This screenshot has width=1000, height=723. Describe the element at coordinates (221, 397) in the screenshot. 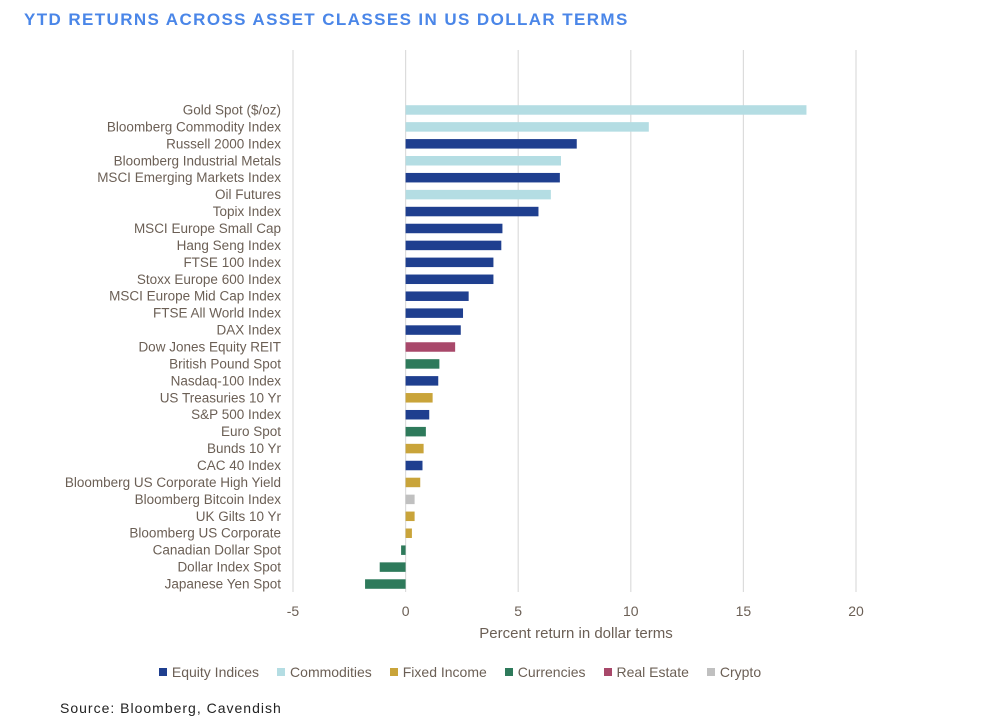

I see `category-label: US Treasuries 10 Yr` at that location.